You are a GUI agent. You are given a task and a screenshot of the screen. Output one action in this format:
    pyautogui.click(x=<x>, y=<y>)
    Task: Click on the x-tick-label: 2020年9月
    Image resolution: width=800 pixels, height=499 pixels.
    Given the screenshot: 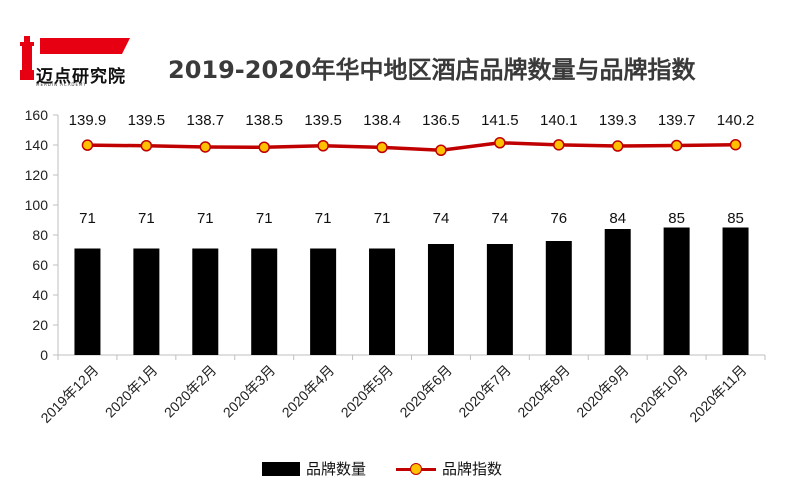 What is the action you would take?
    pyautogui.click(x=602, y=391)
    